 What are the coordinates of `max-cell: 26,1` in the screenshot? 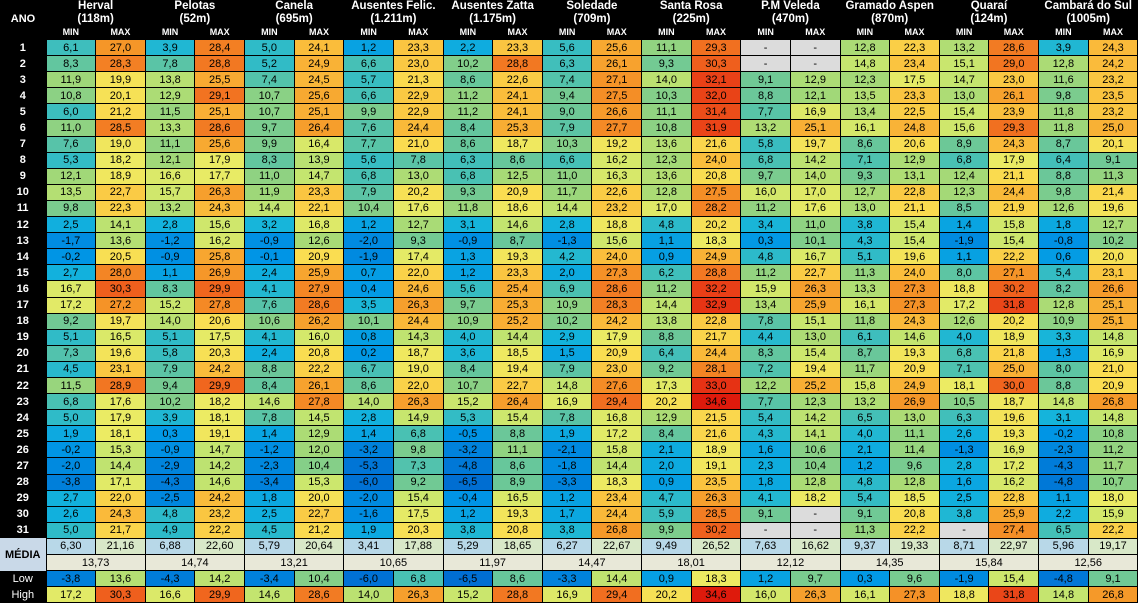 It's located at (617, 64).